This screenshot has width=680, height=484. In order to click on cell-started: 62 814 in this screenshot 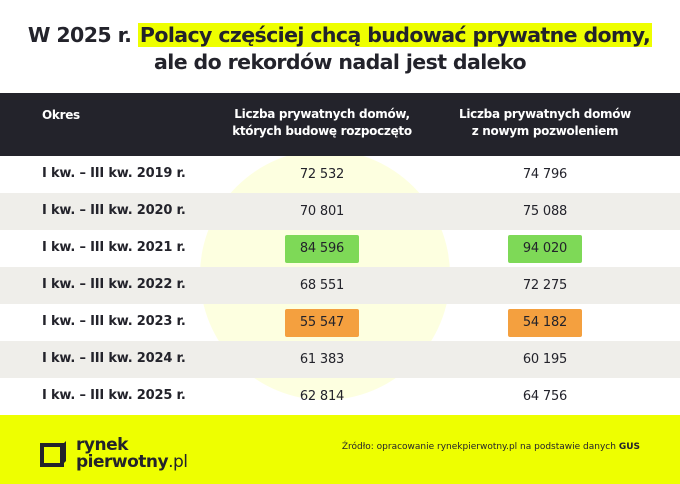, I will do `click(322, 396)`.